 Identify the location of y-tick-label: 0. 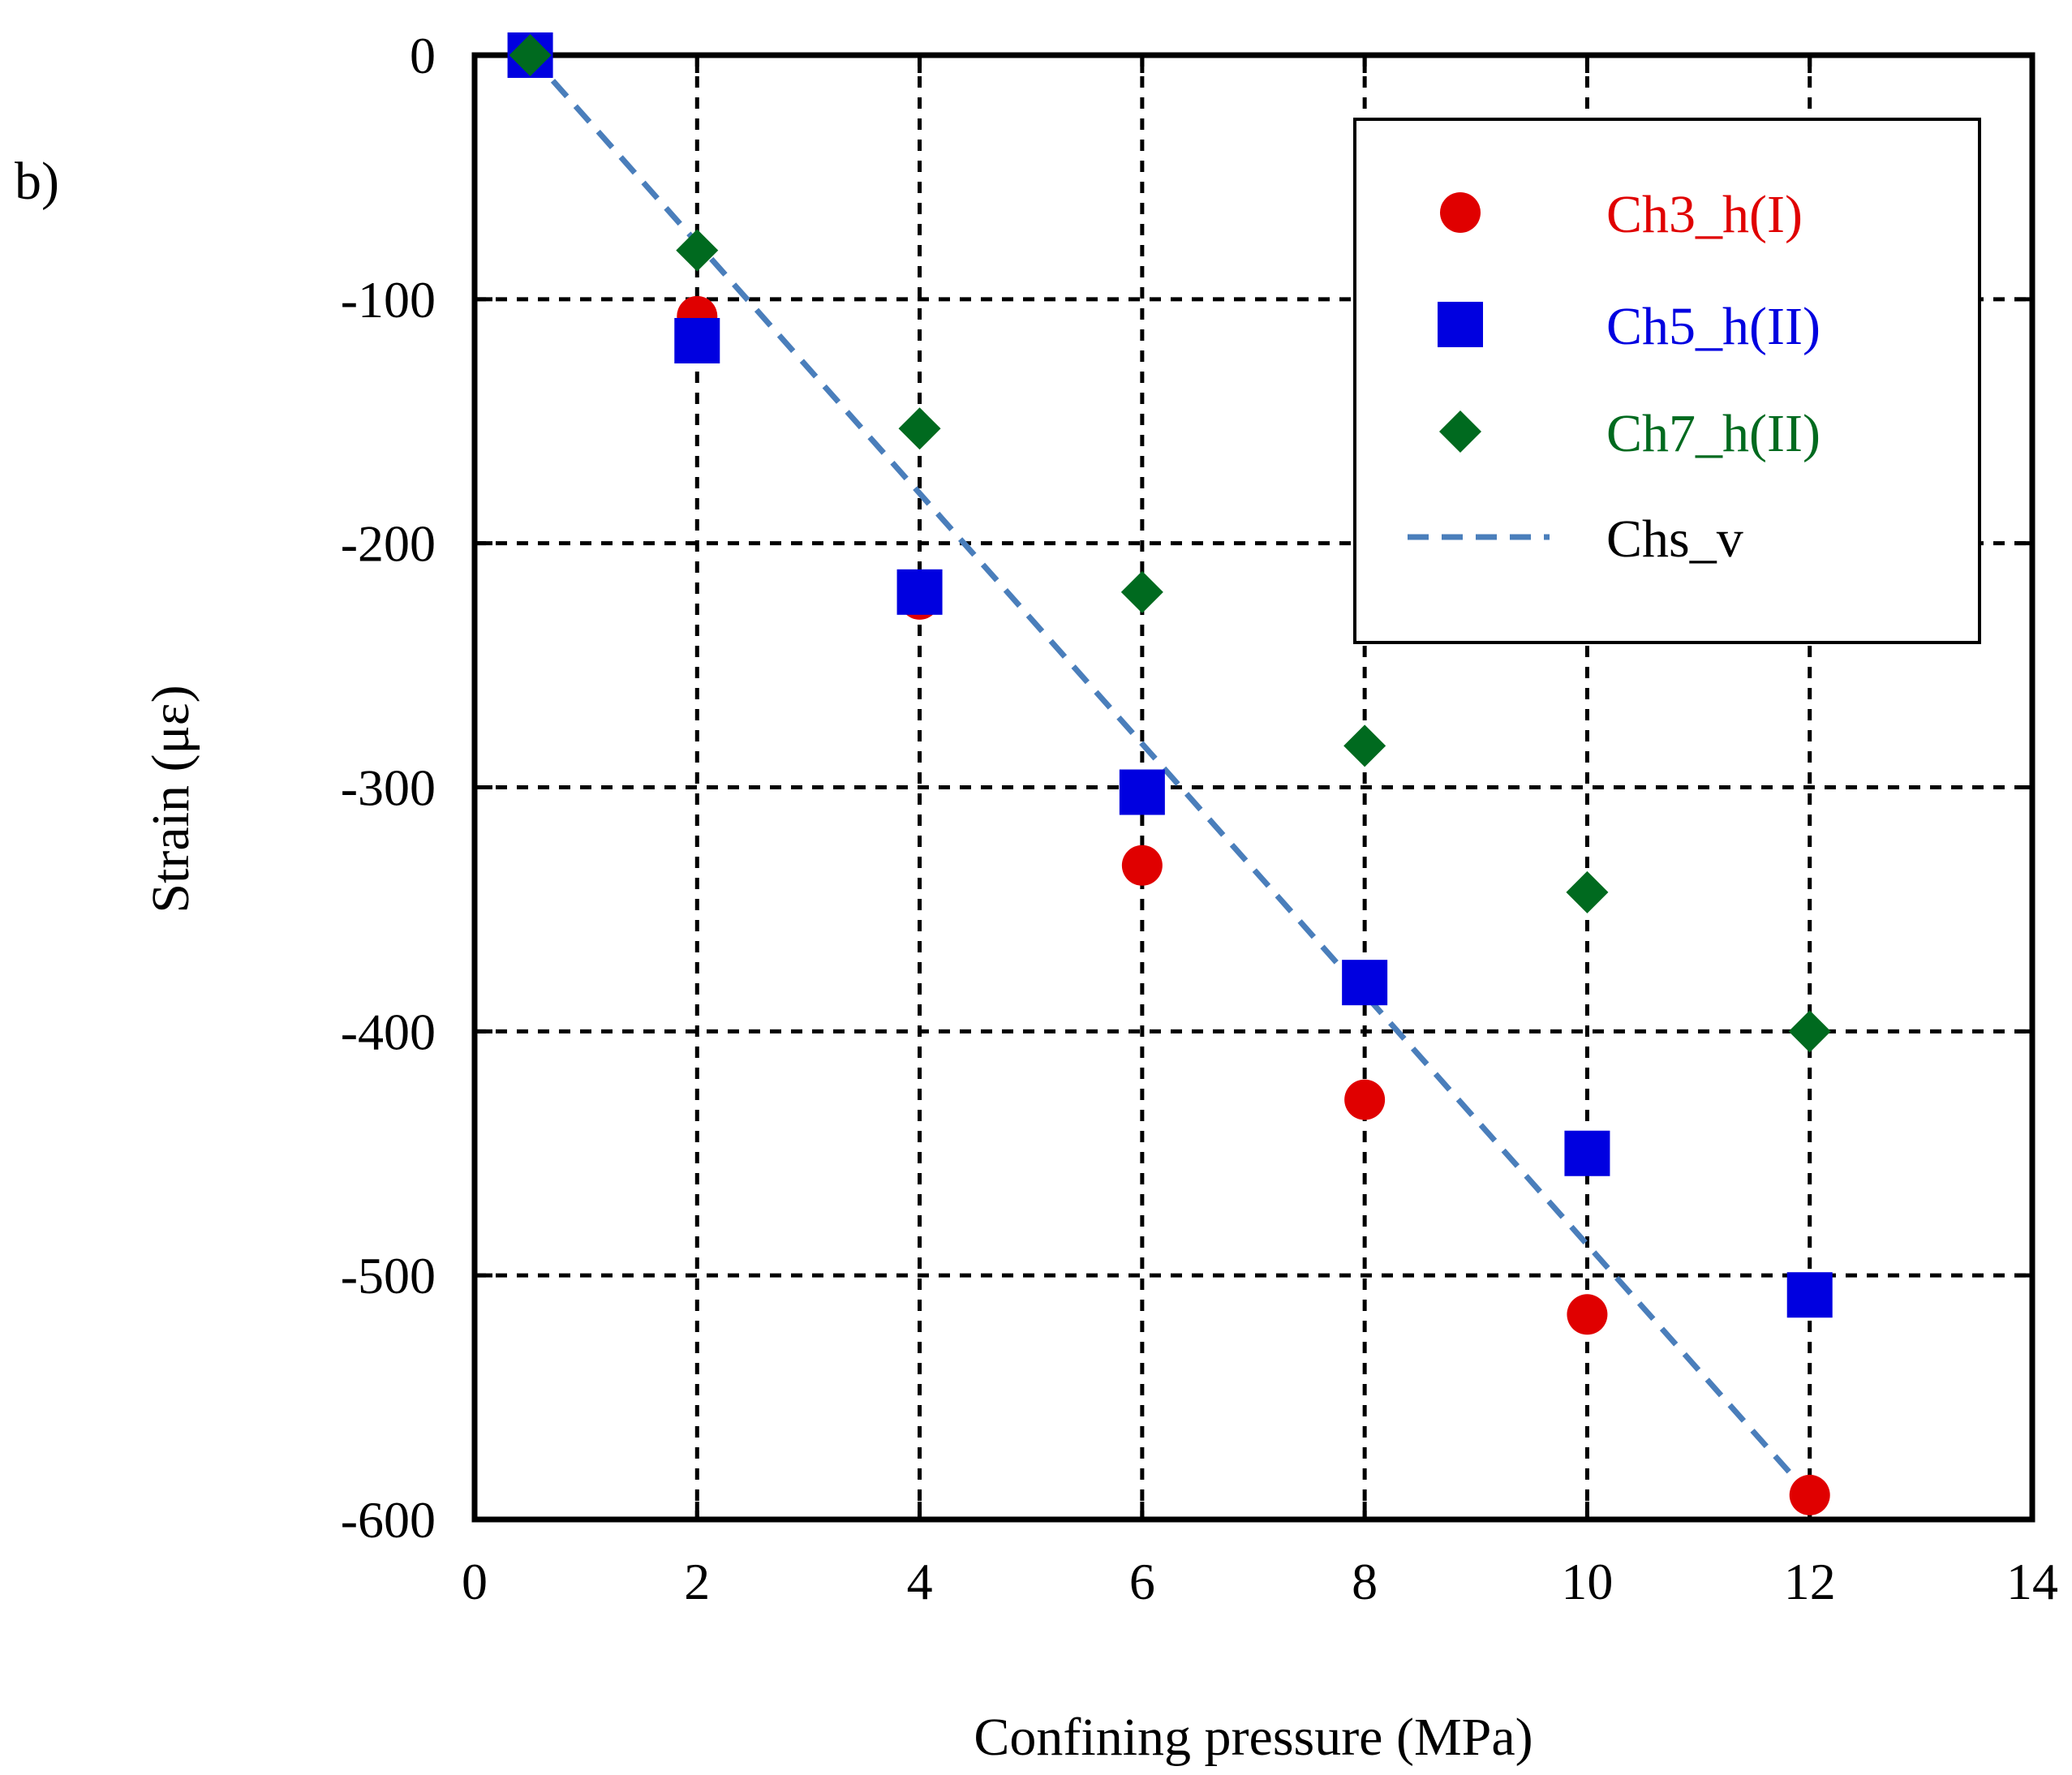
(423, 55).